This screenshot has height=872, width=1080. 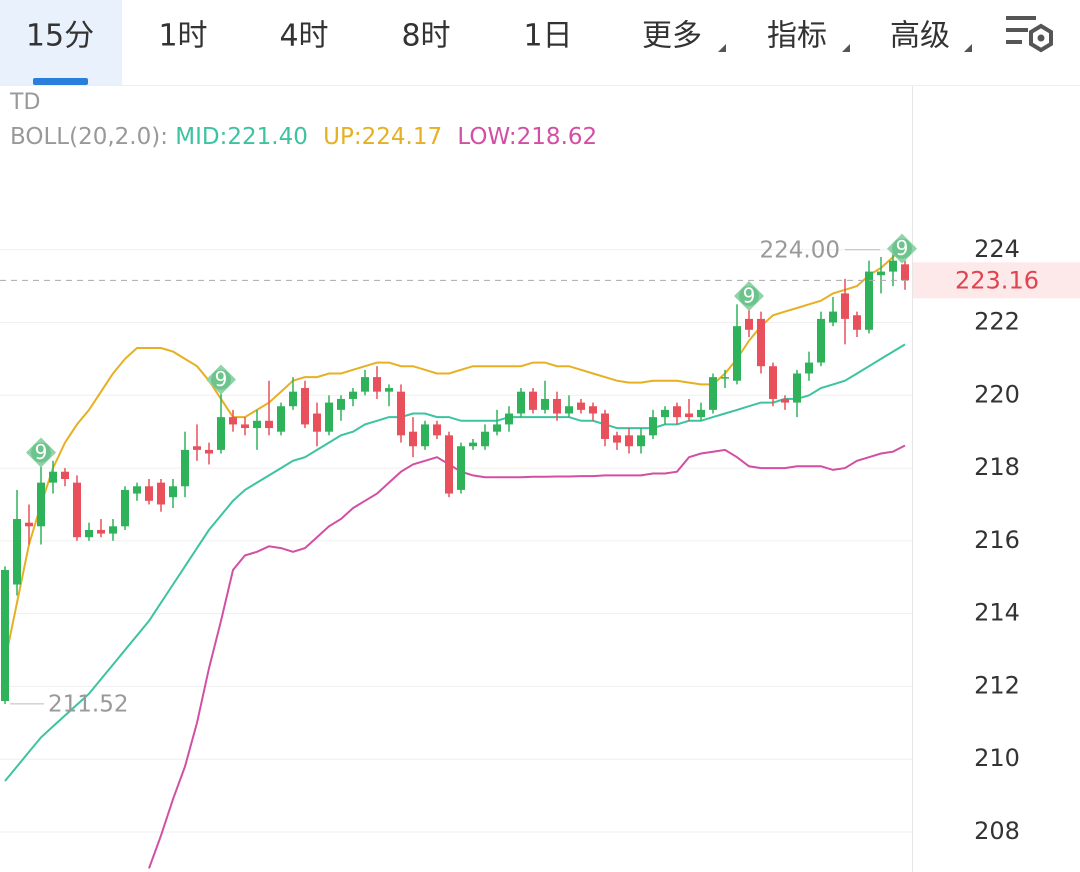 I want to click on tab: 高级, so click(x=920, y=36).